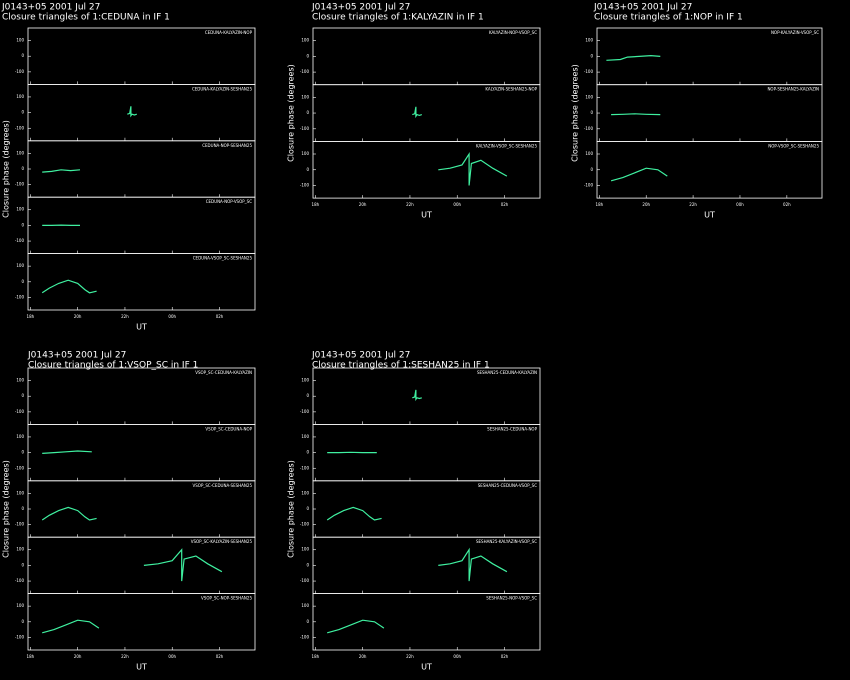 This screenshot has height=680, width=850. Describe the element at coordinates (222, 541) in the screenshot. I see `triangle-label: VSOP_SC-KALYAZIN-SESHAN25` at that location.